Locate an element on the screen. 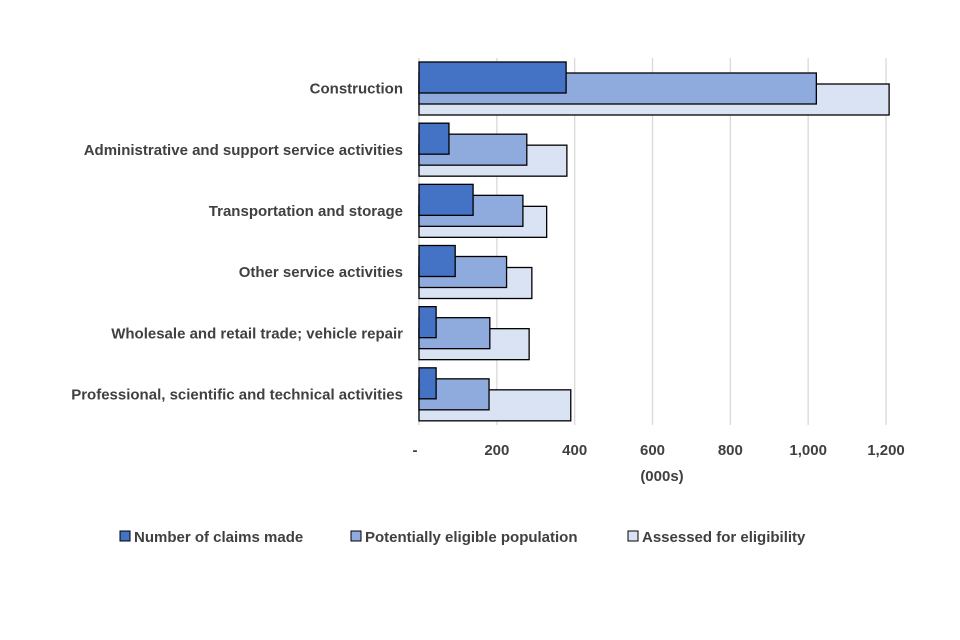 The width and height of the screenshot is (960, 640). x-tick-label: - is located at coordinates (415, 450).